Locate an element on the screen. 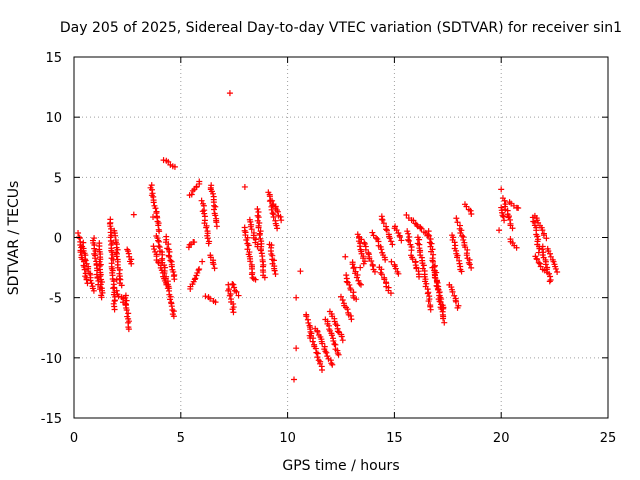  x-tick-label: 5 is located at coordinates (181, 438).